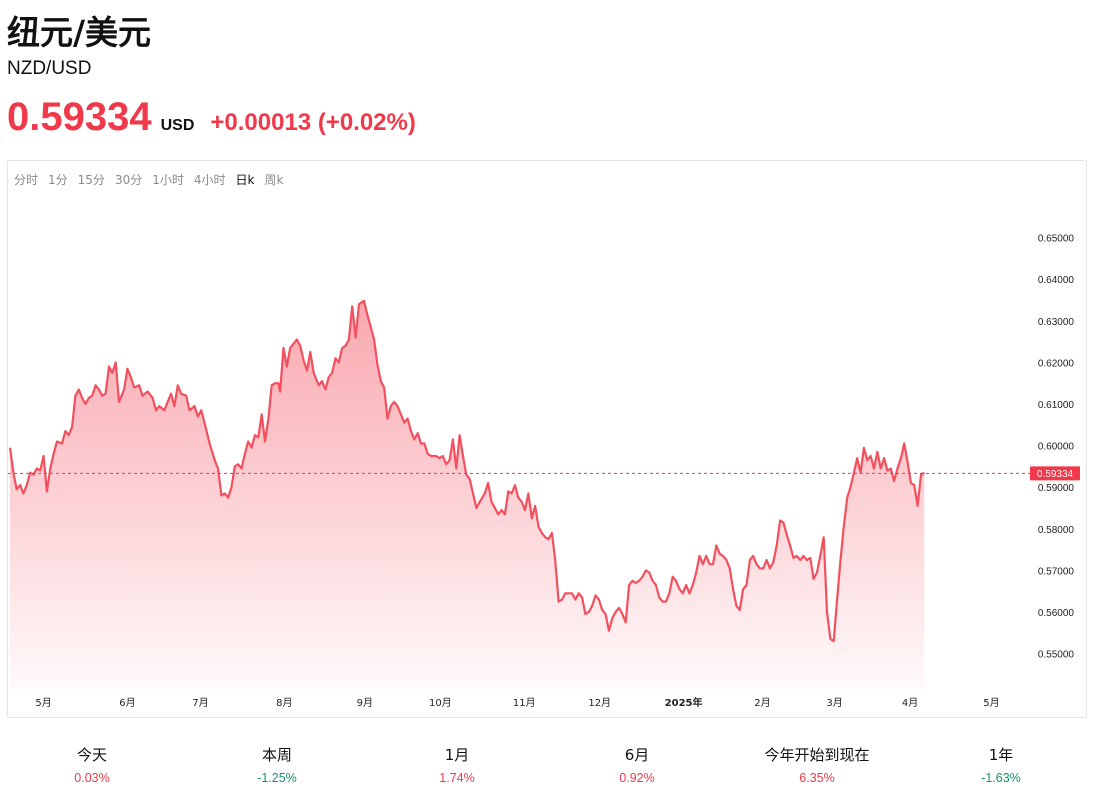 The height and width of the screenshot is (799, 1095). Describe the element at coordinates (91, 755) in the screenshot. I see `period-label: 今天` at that location.